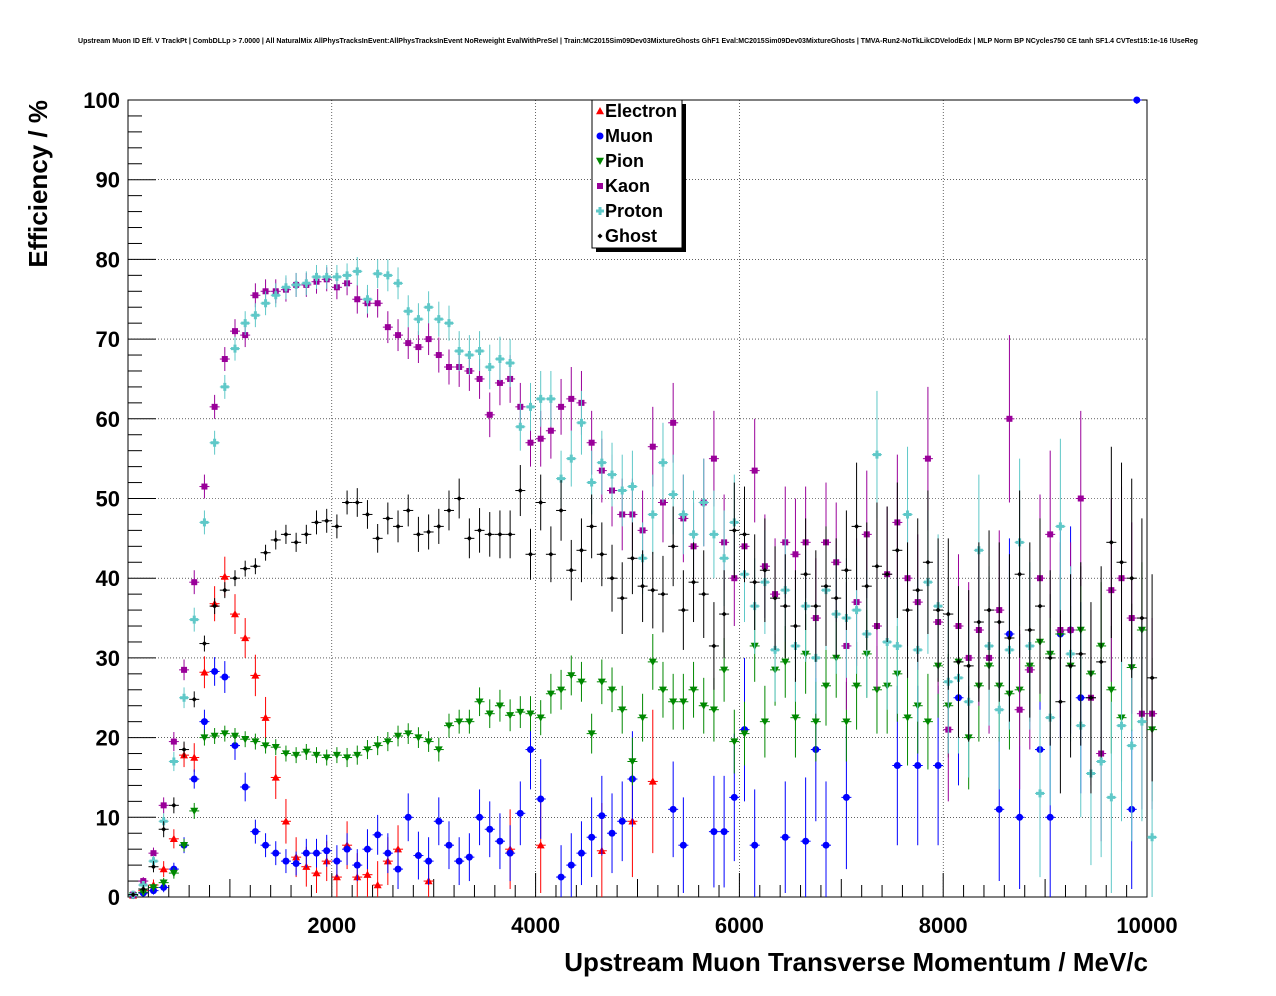 This screenshot has width=1276, height=996. I want to click on y-tick-labels: 0 10 20 30 40 50 60 70 80 90 100, so click(101, 499).